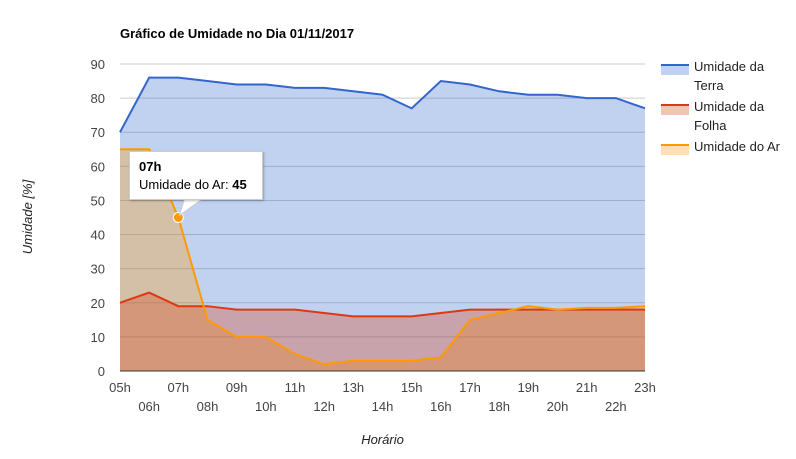 The width and height of the screenshot is (796, 459). Describe the element at coordinates (713, 76) in the screenshot. I see `legend-item: Umidade da Terra` at that location.